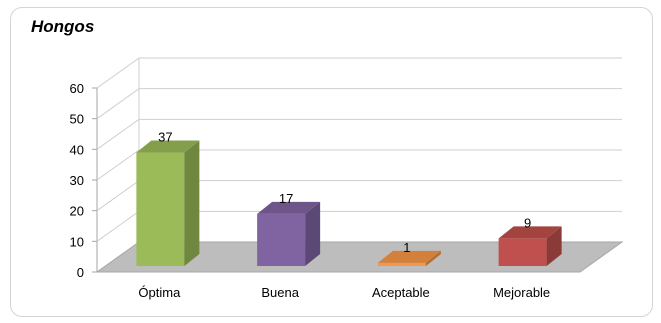 The height and width of the screenshot is (323, 661). I want to click on x-tick-label: Aceptable, so click(401, 292).